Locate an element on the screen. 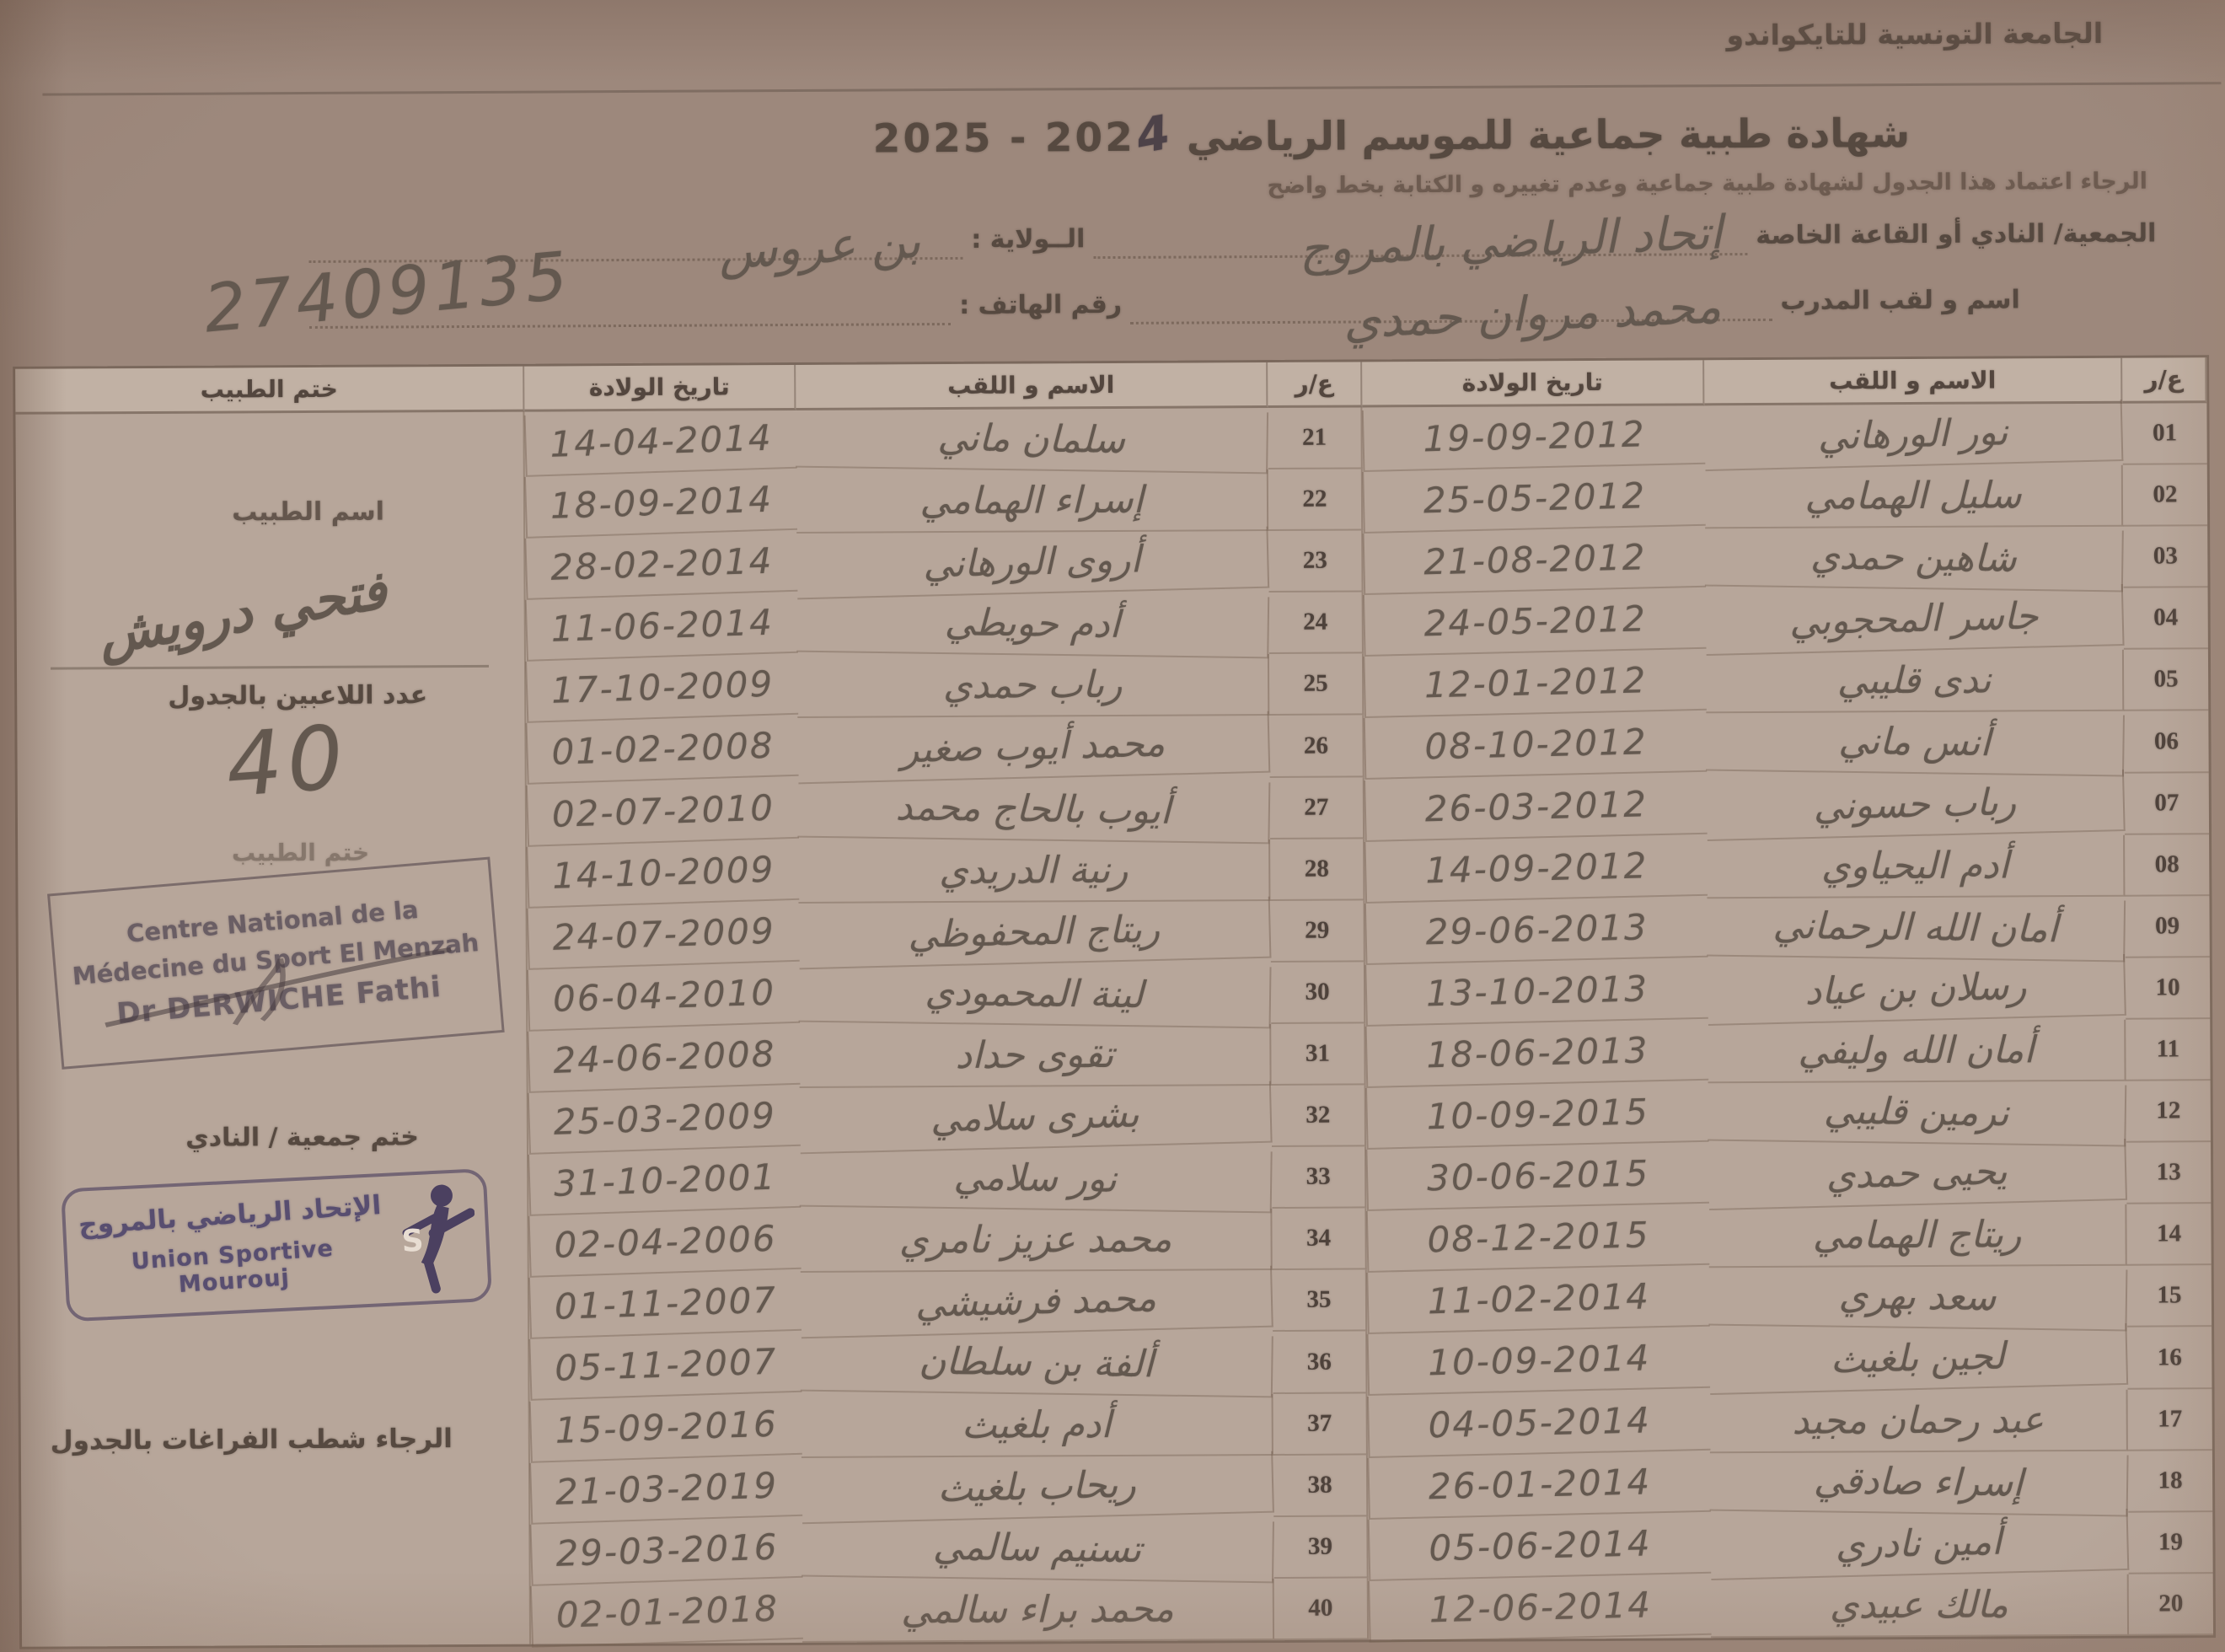 The height and width of the screenshot is (1652, 2225). row-number: 24 is located at coordinates (1316, 623).